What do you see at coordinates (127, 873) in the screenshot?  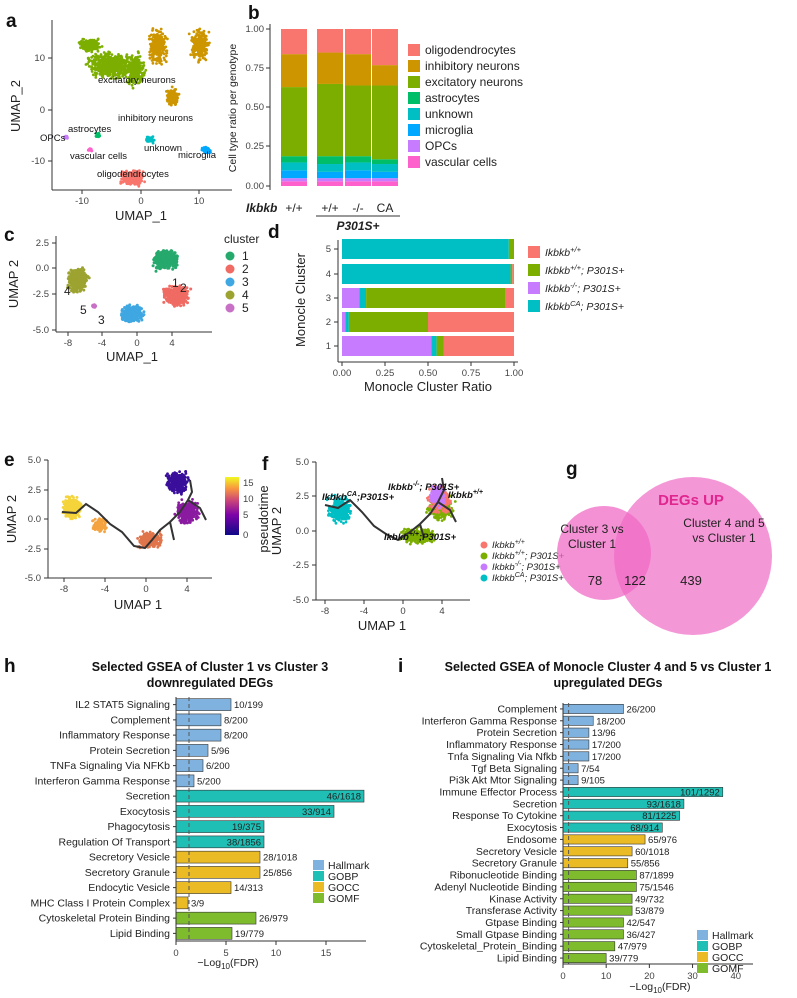 I see `panel-h-term-label: Secretory Granule` at bounding box center [127, 873].